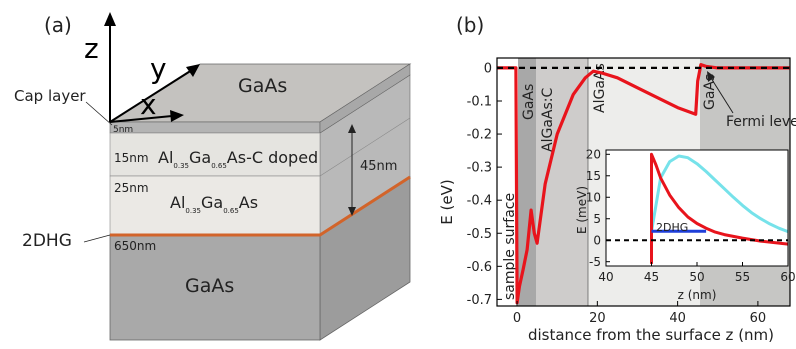  I want to click on main-y-tick-label: -0.2, so click(479, 135).